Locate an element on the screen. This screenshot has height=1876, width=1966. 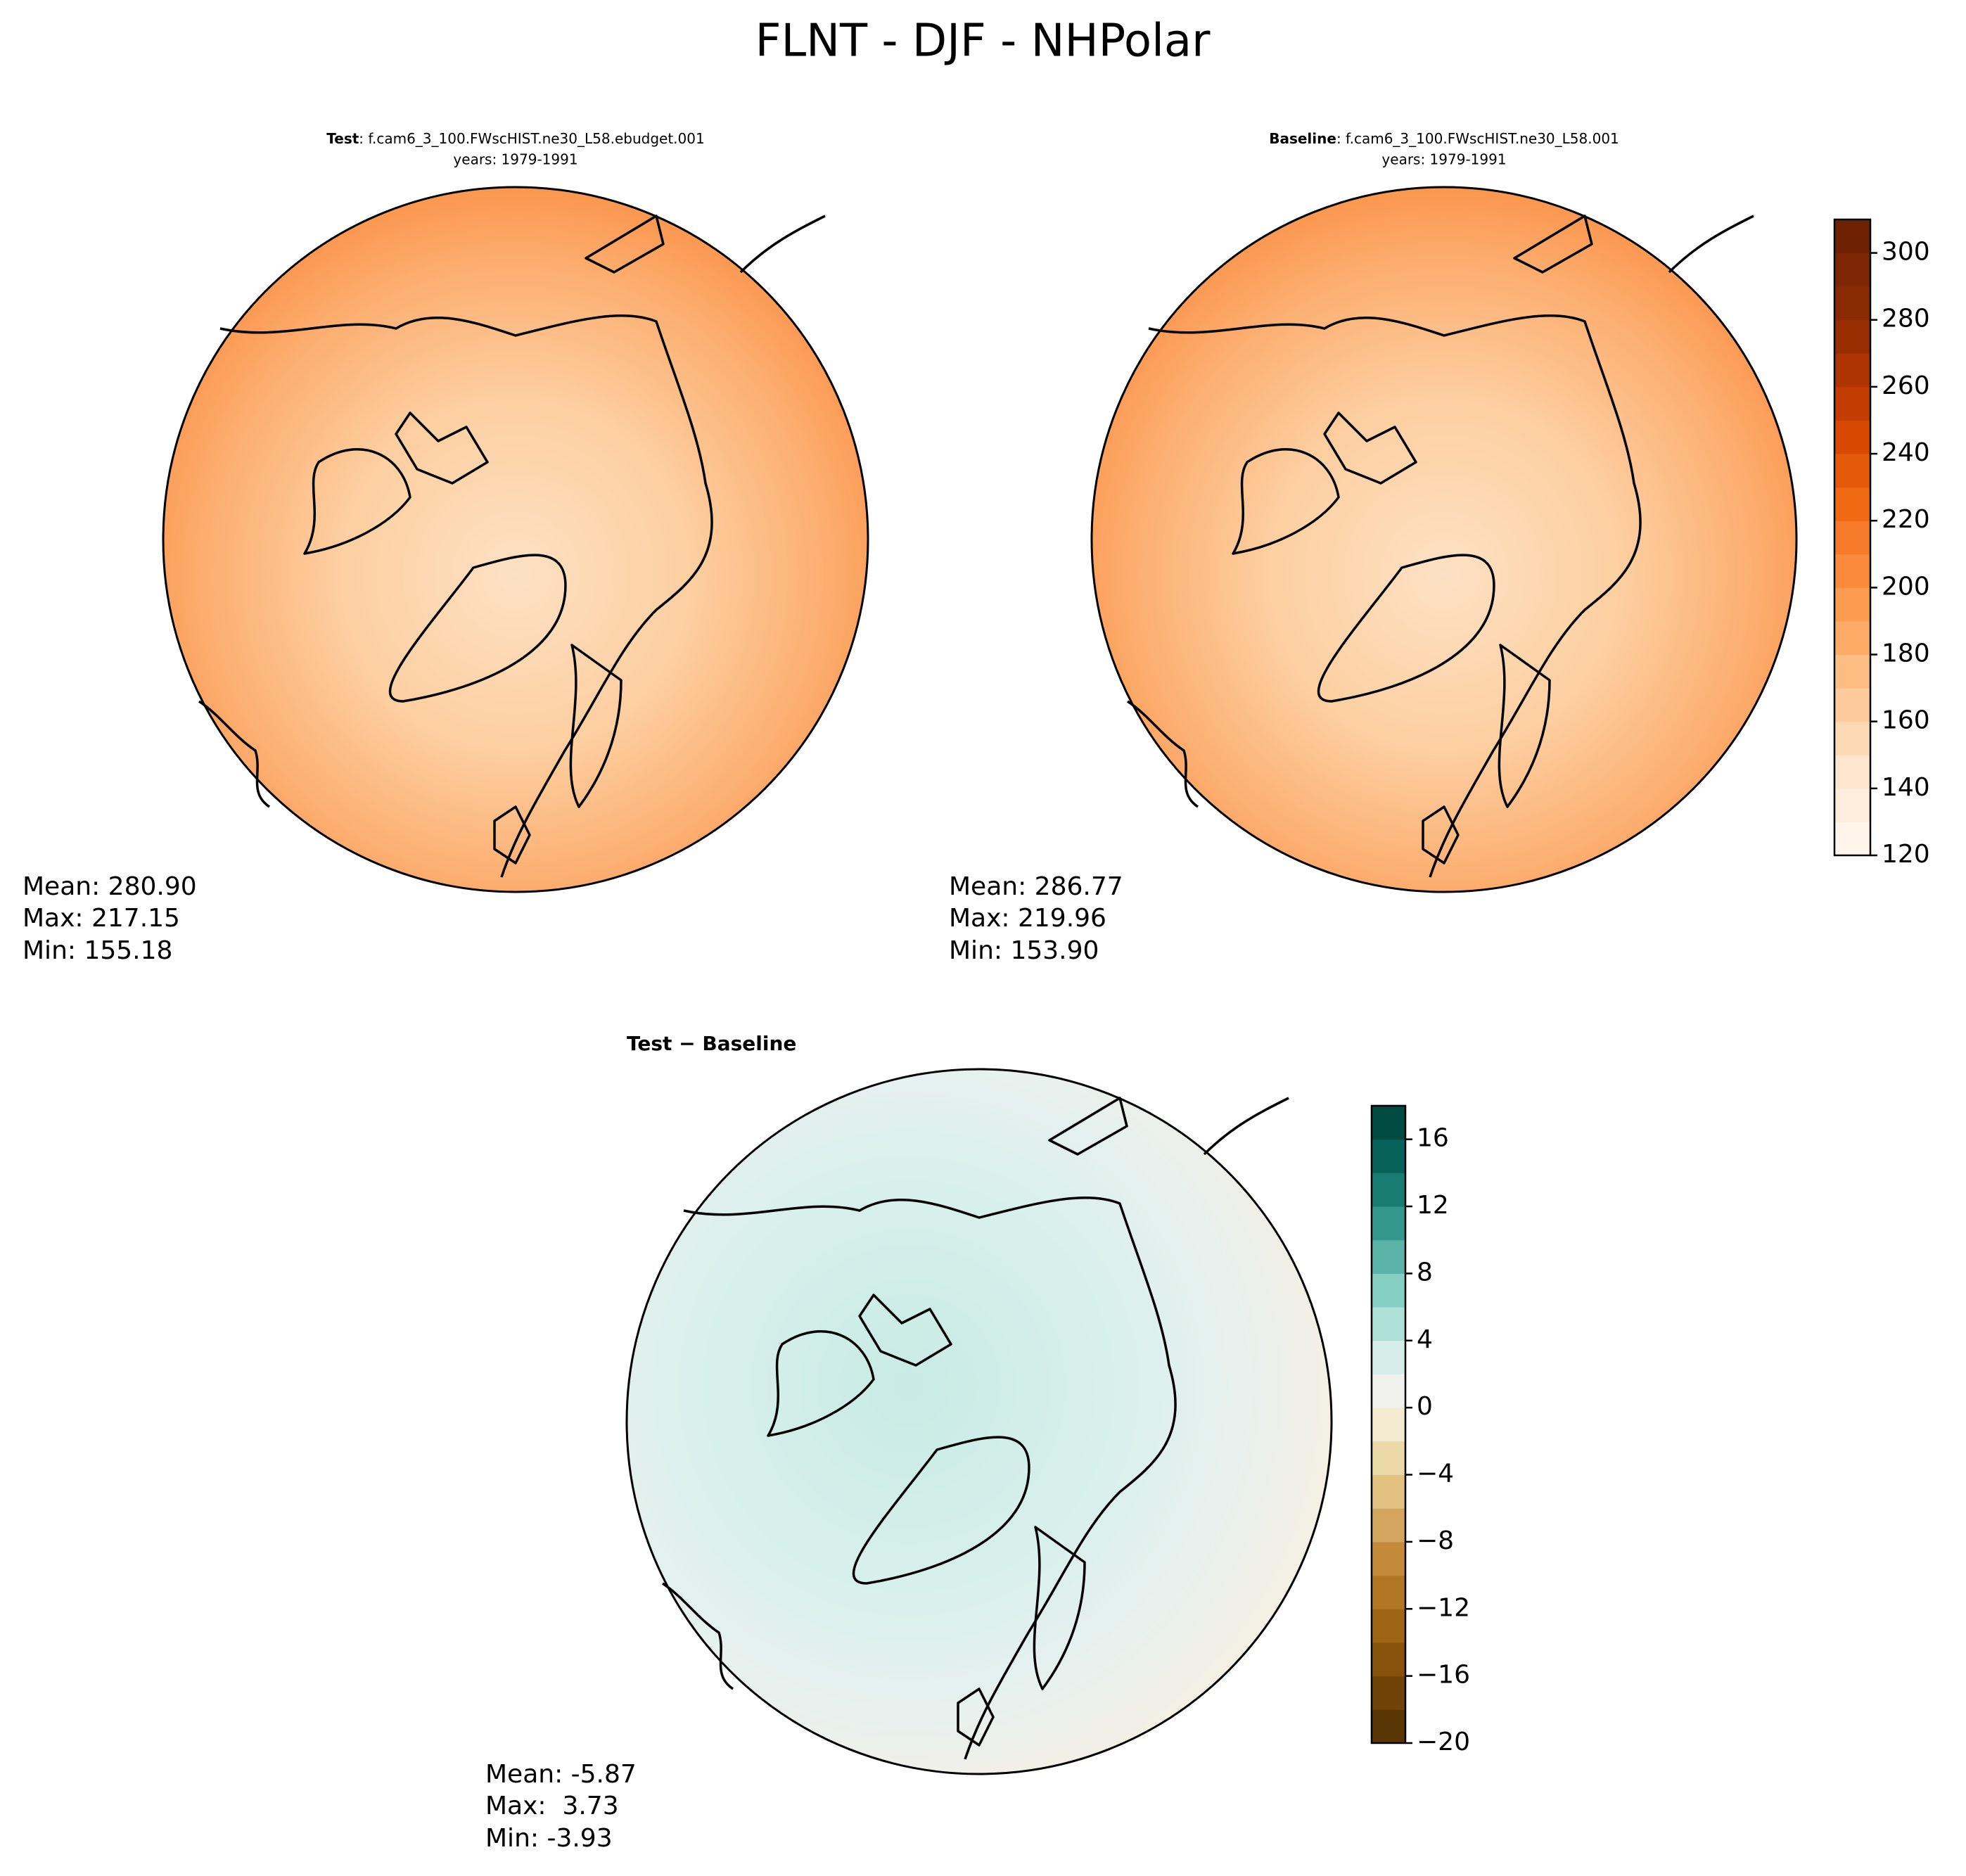
colorbar-tick-label: 180 is located at coordinates (1906, 653).